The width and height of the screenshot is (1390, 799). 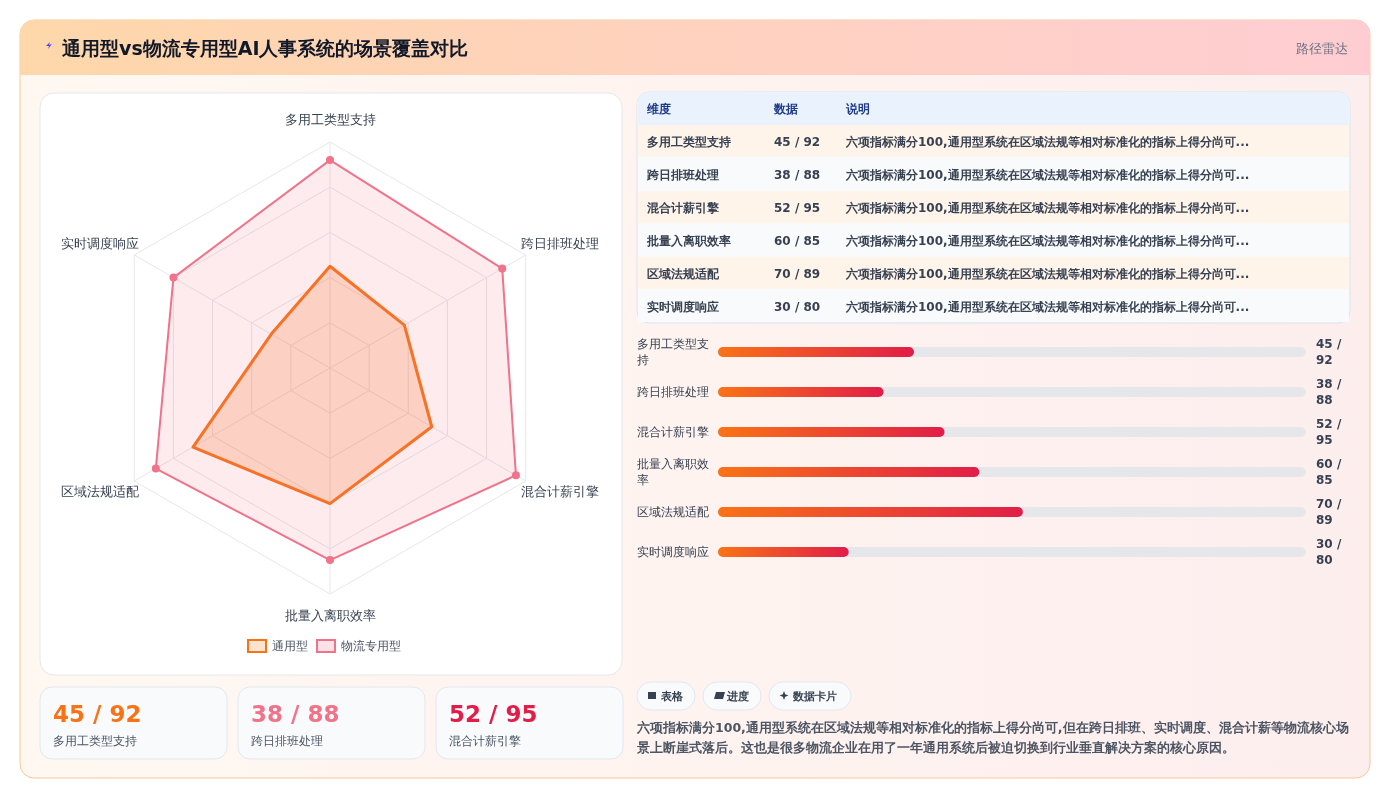 What do you see at coordinates (785, 109) in the screenshot?
I see `text: 数据` at bounding box center [785, 109].